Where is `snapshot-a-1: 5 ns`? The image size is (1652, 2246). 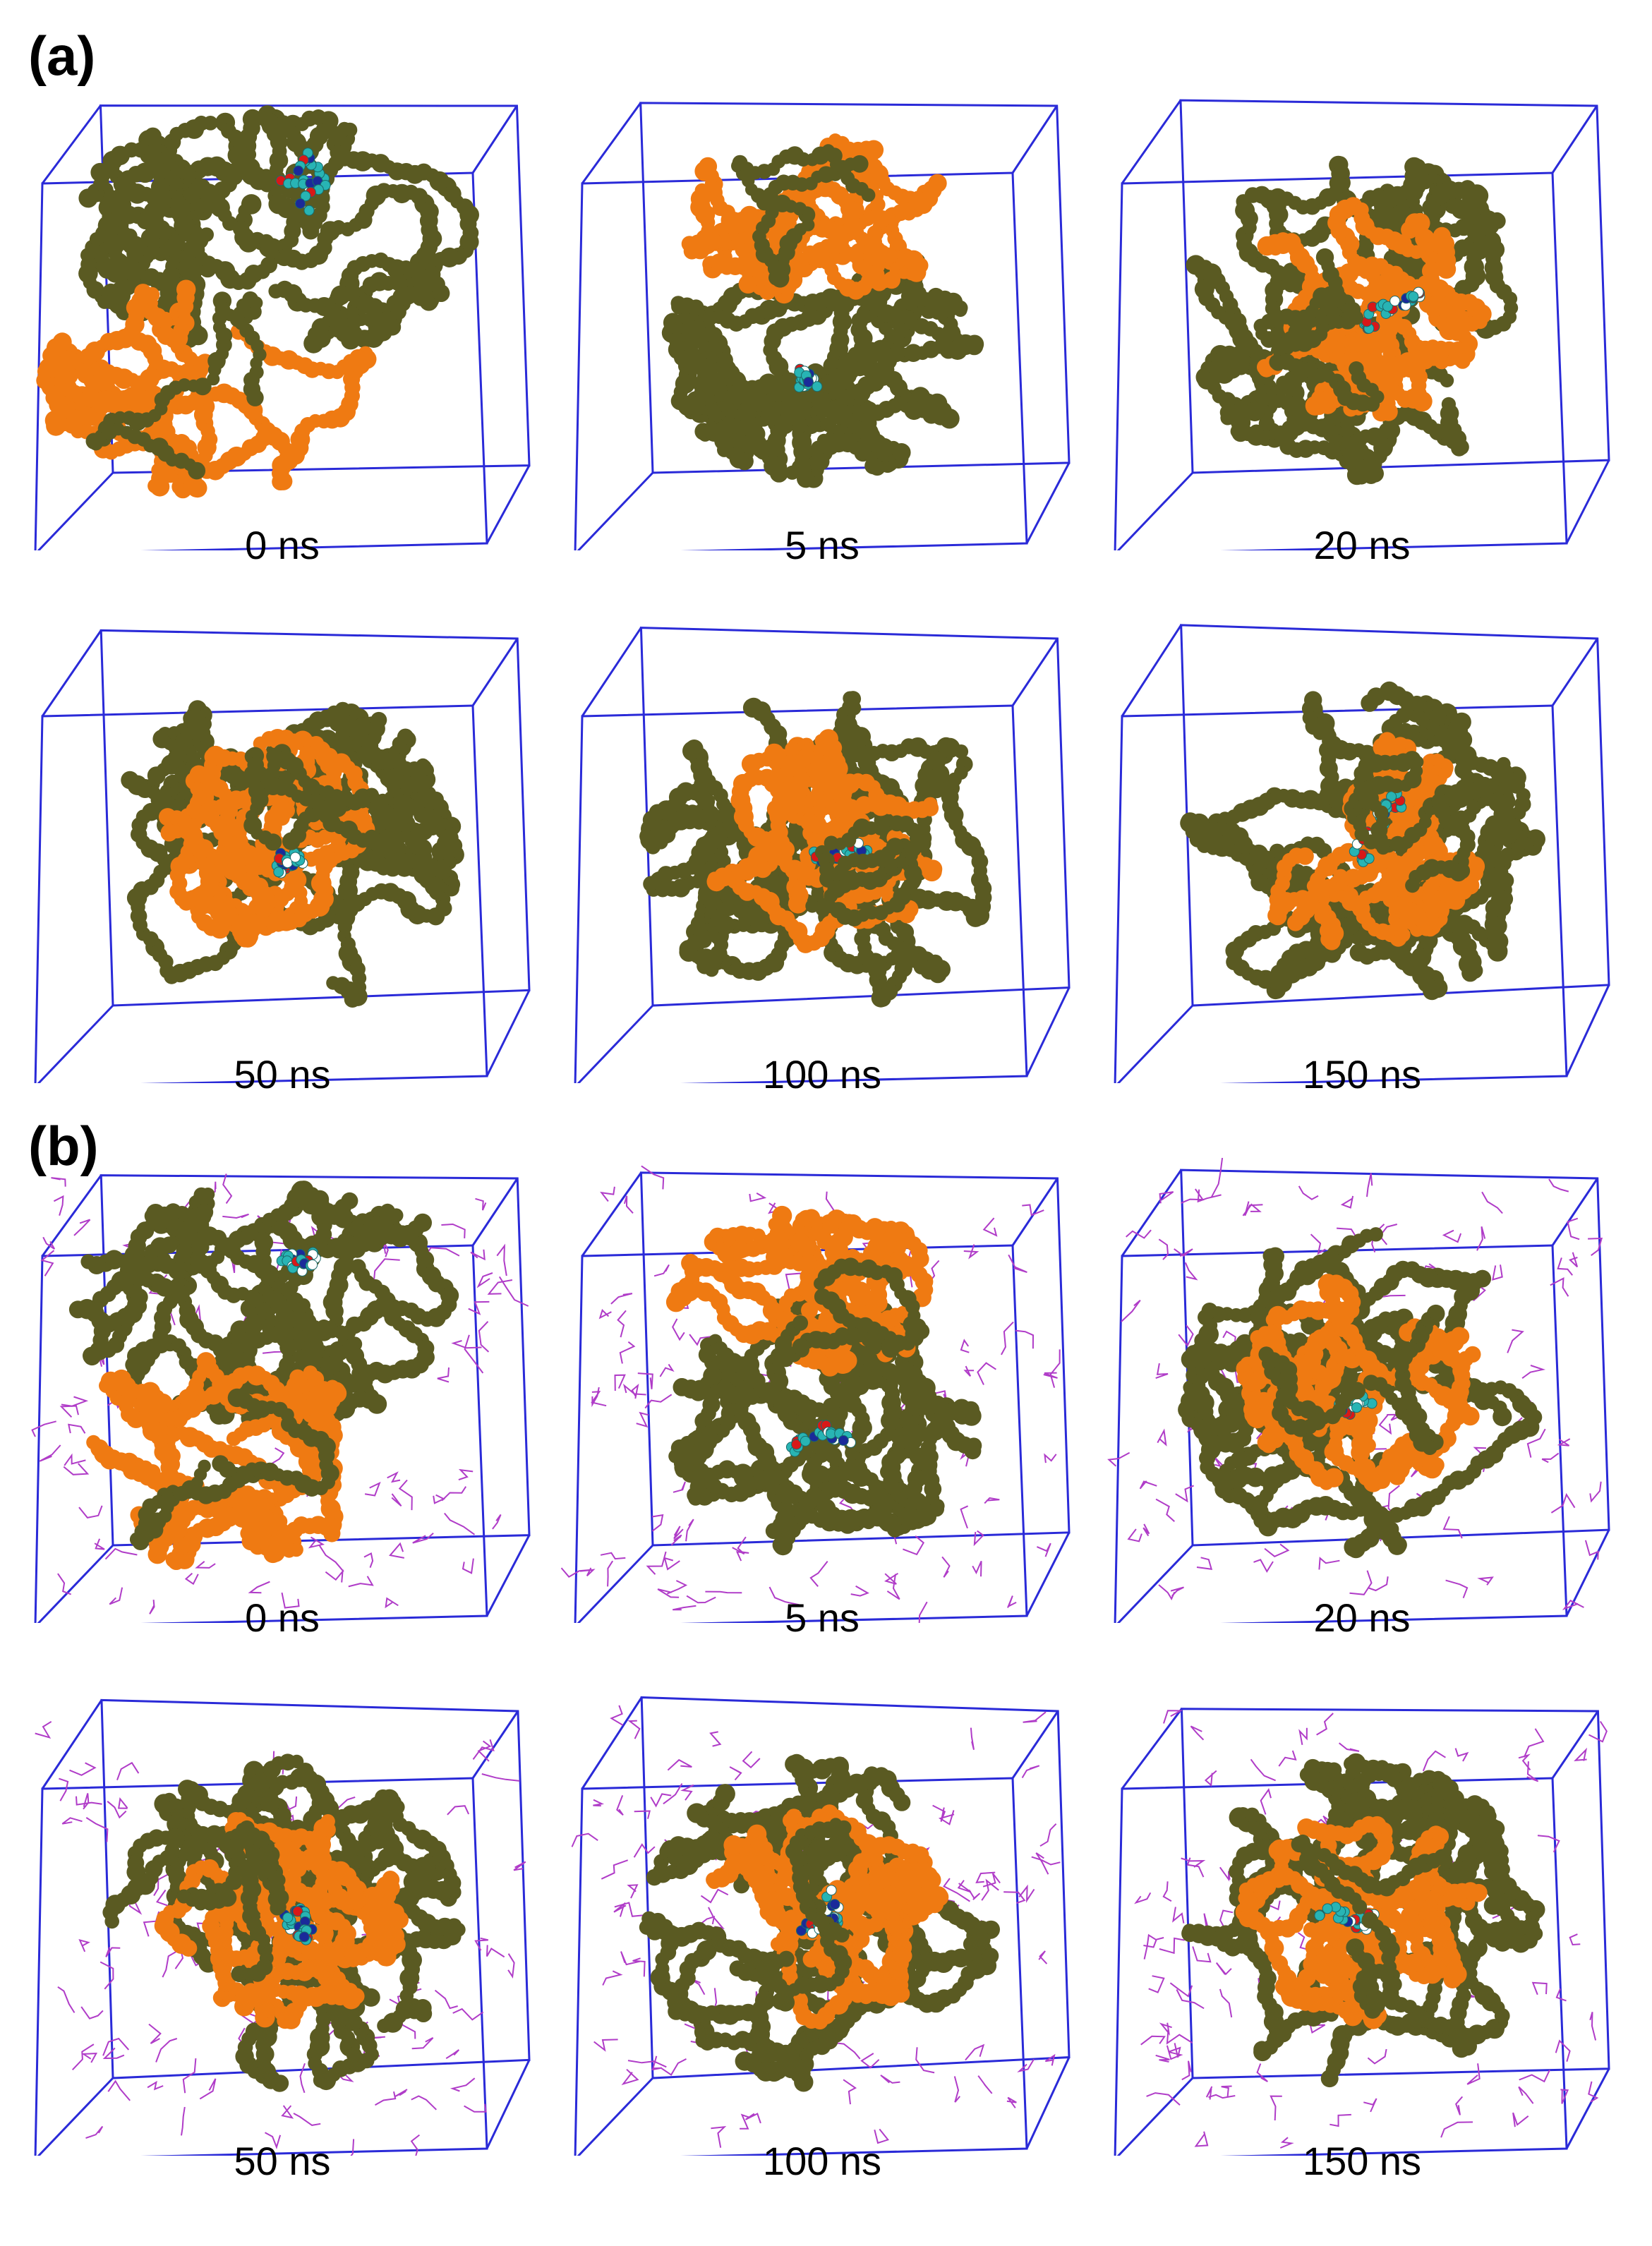
snapshot-a-1: 5 ns is located at coordinates (822, 324).